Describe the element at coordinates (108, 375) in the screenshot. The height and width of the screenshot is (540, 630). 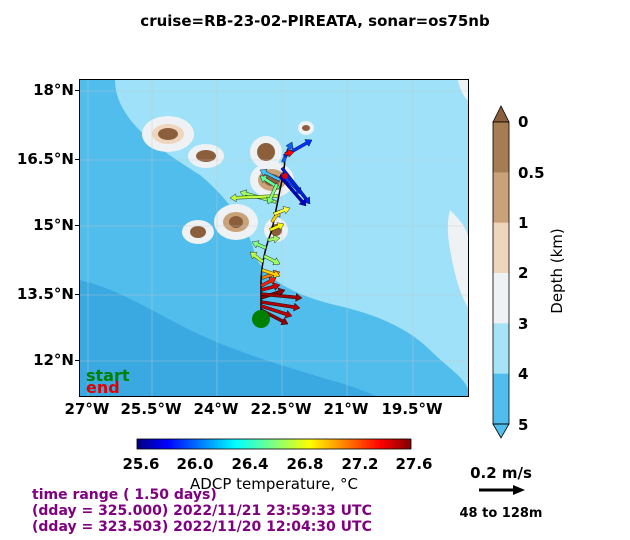
I see `legend-start-label: start` at that location.